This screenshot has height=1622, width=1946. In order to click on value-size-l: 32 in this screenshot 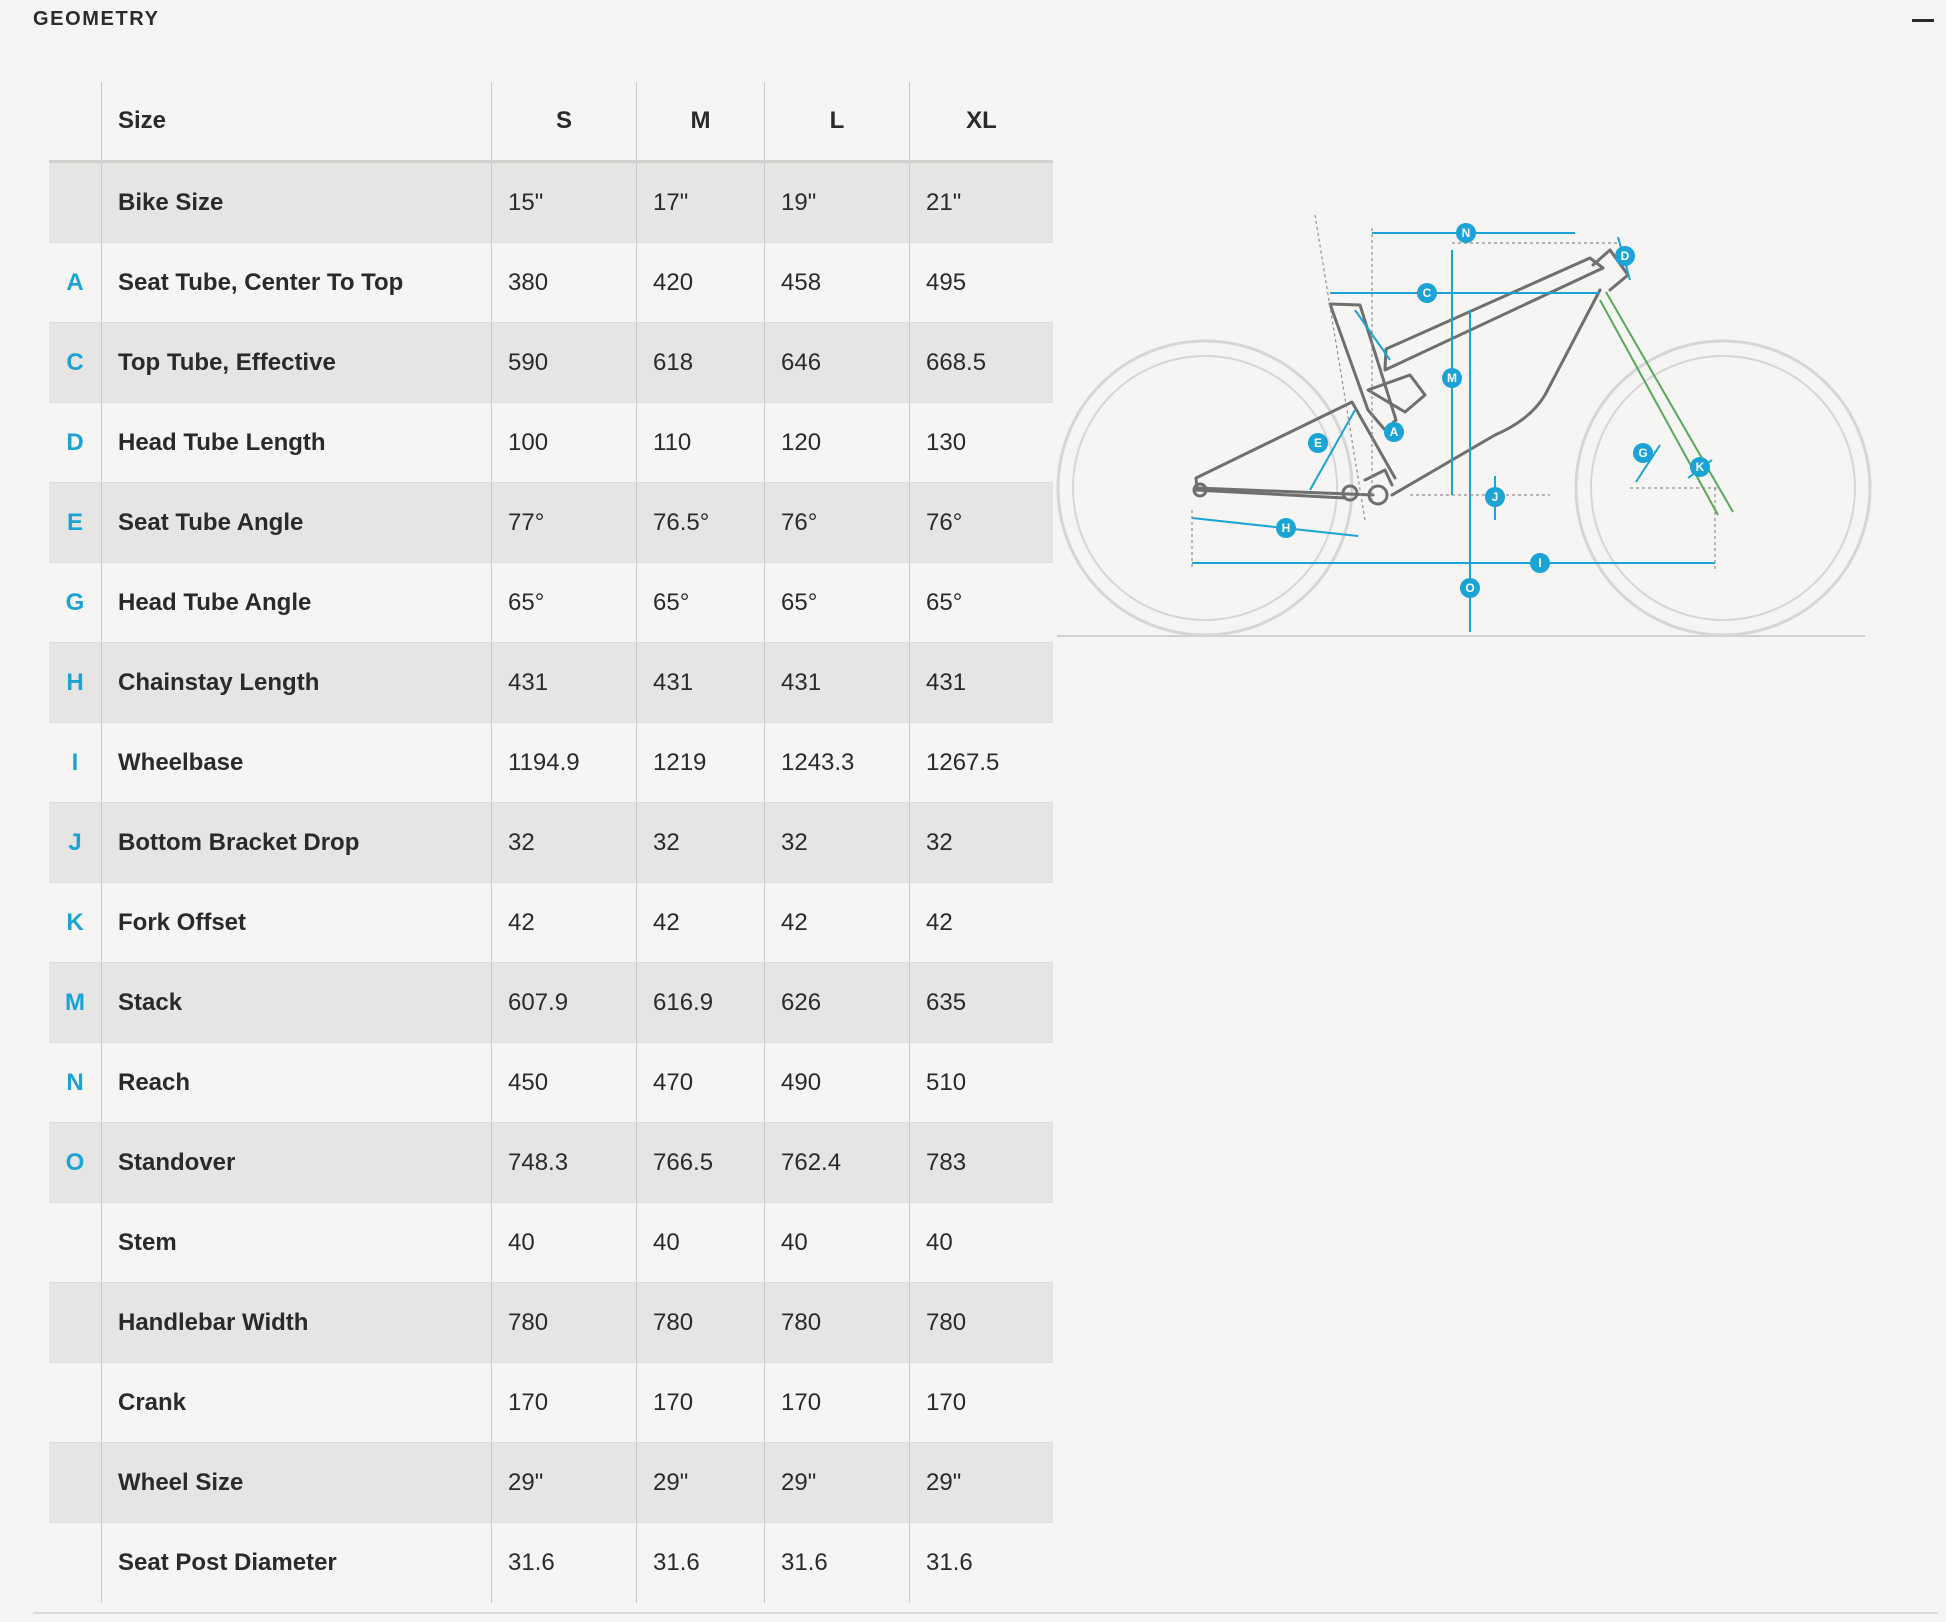, I will do `click(837, 842)`.